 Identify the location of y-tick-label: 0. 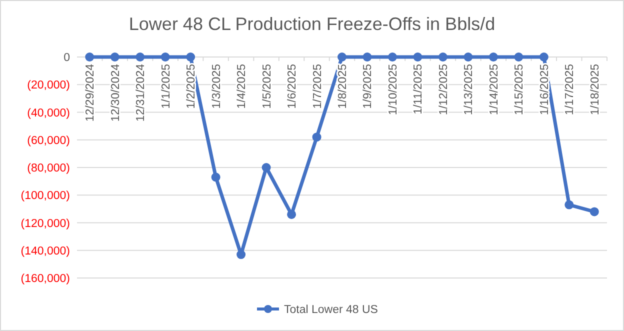
(67, 58).